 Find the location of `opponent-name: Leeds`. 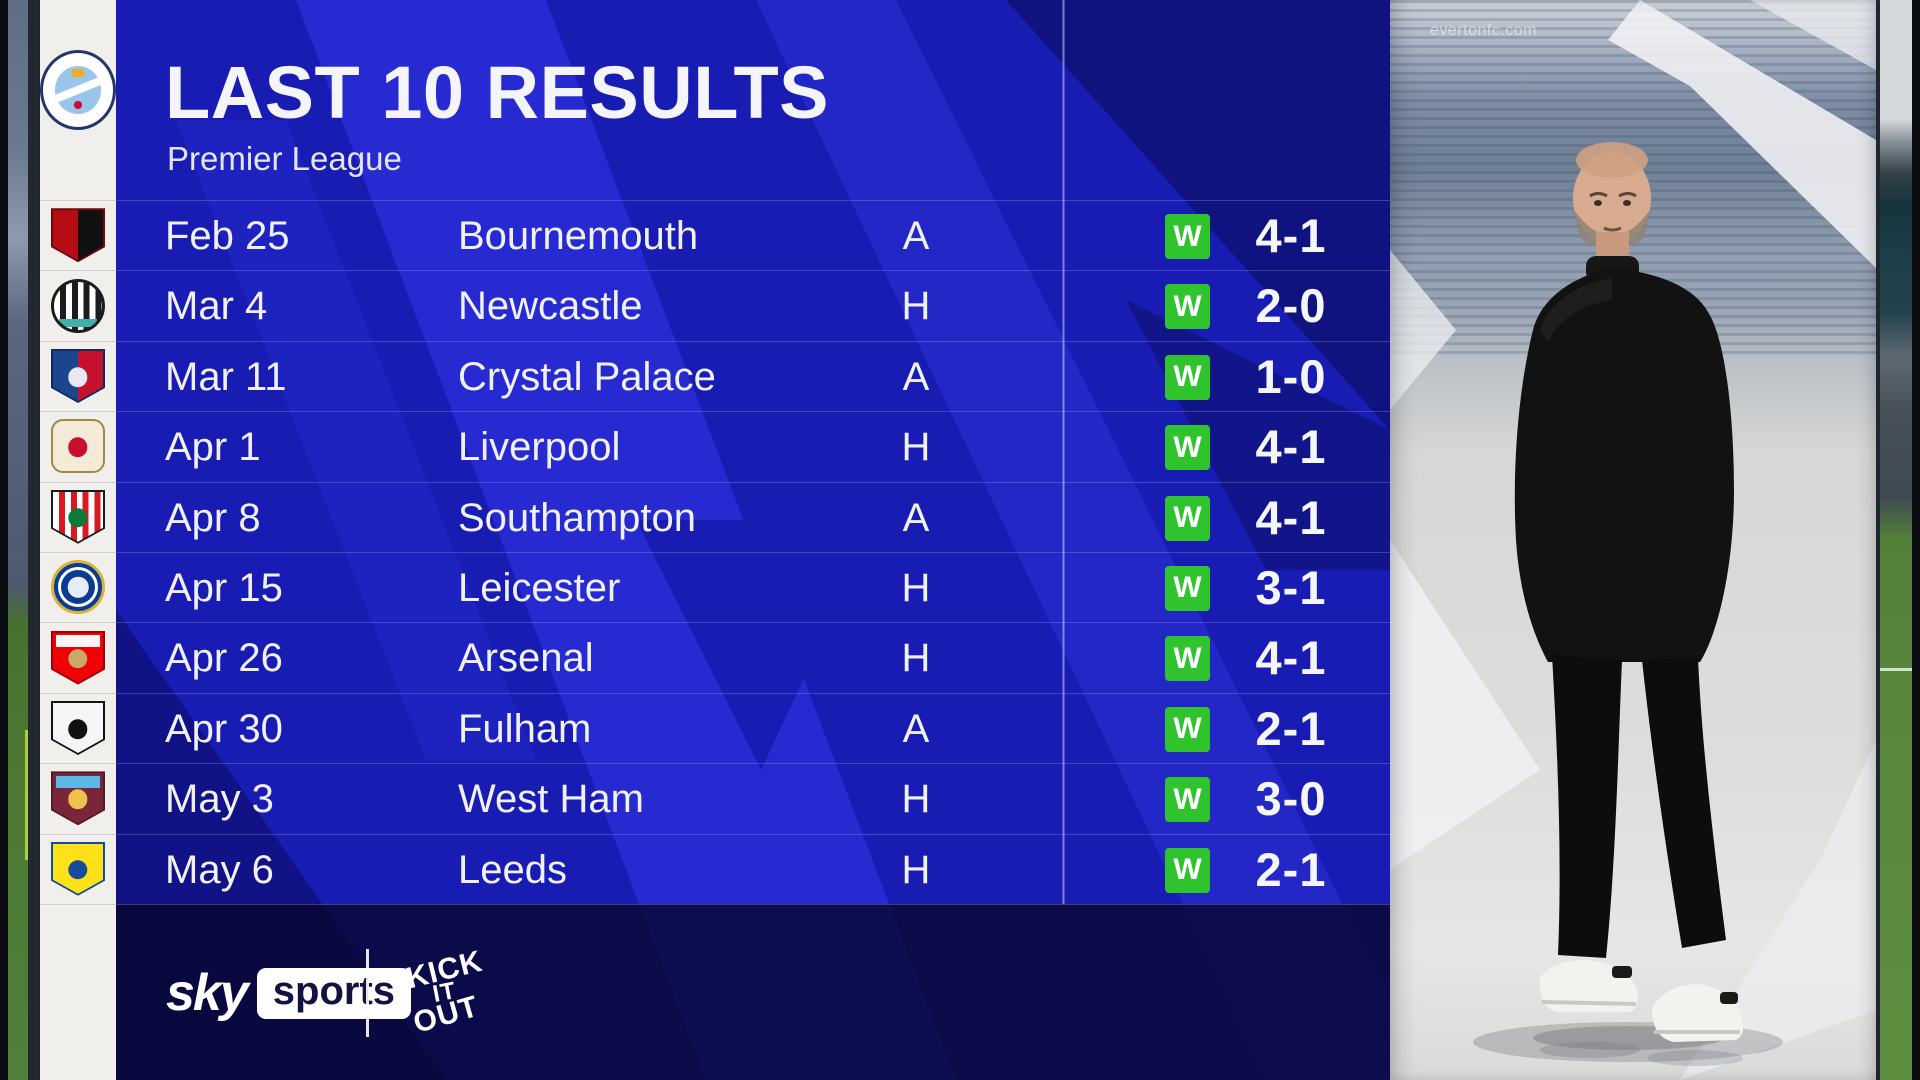

opponent-name: Leeds is located at coordinates (512, 869).